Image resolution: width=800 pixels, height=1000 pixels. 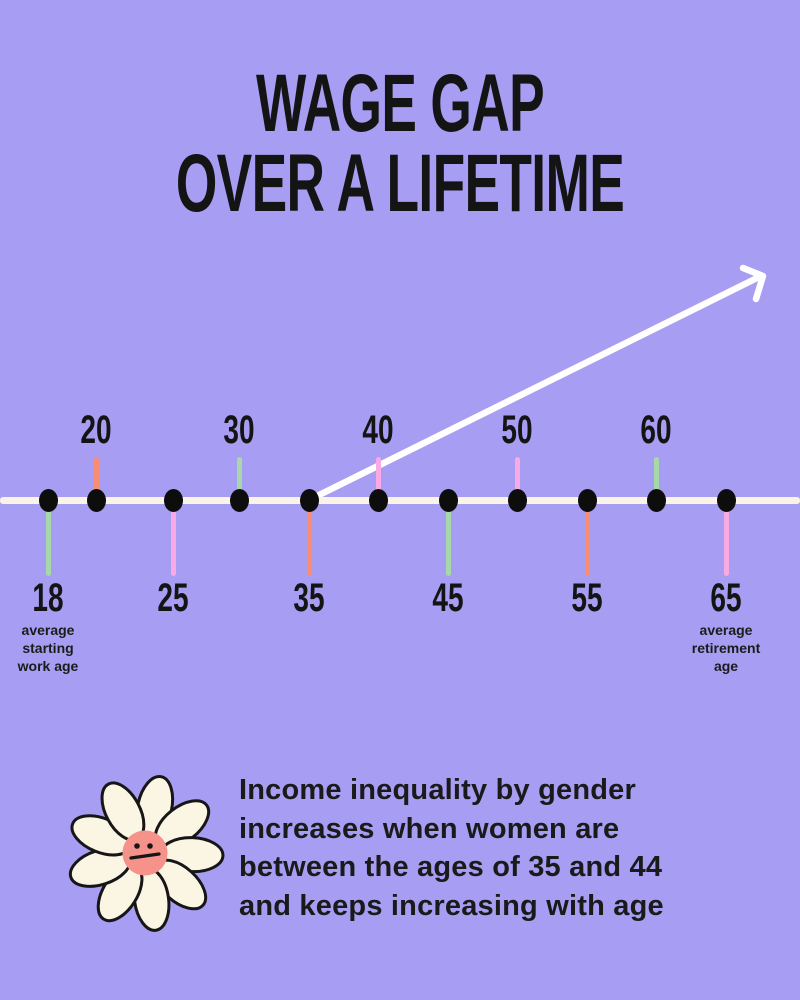 What do you see at coordinates (451, 867) in the screenshot?
I see `caption-line-3: between the ages of 35 and 44` at bounding box center [451, 867].